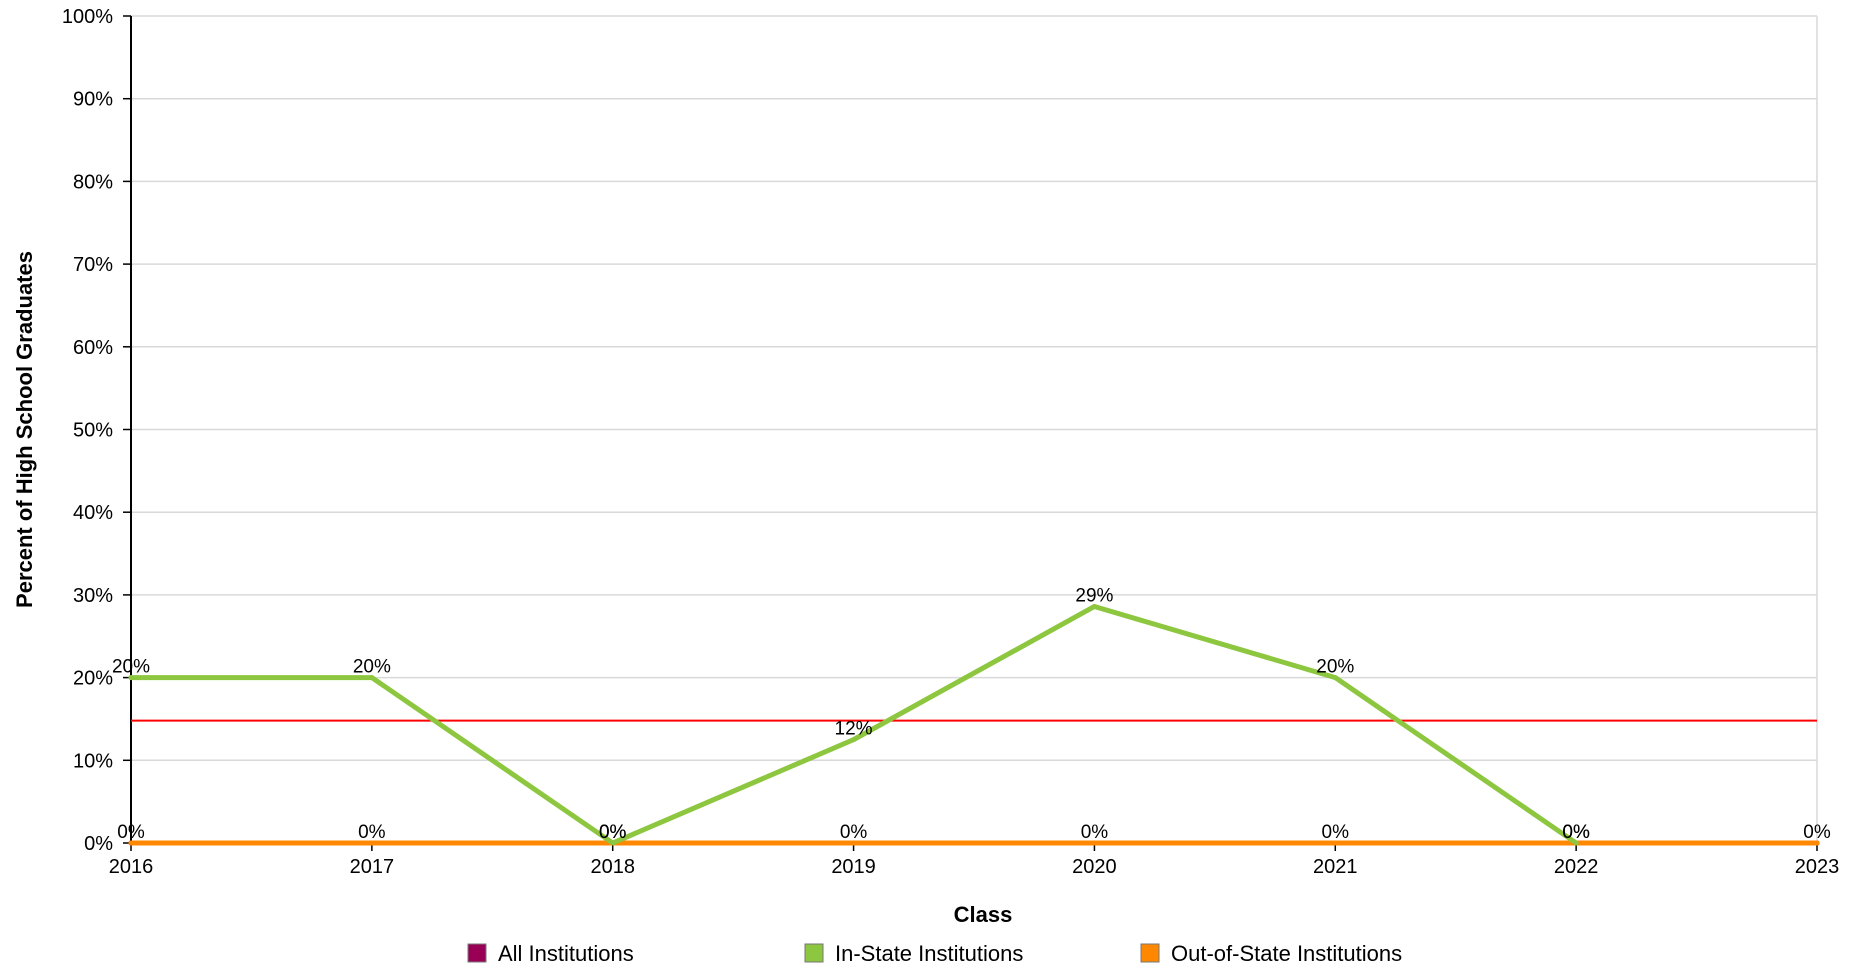  I want to click on x-tick-label: 2016, so click(131, 867).